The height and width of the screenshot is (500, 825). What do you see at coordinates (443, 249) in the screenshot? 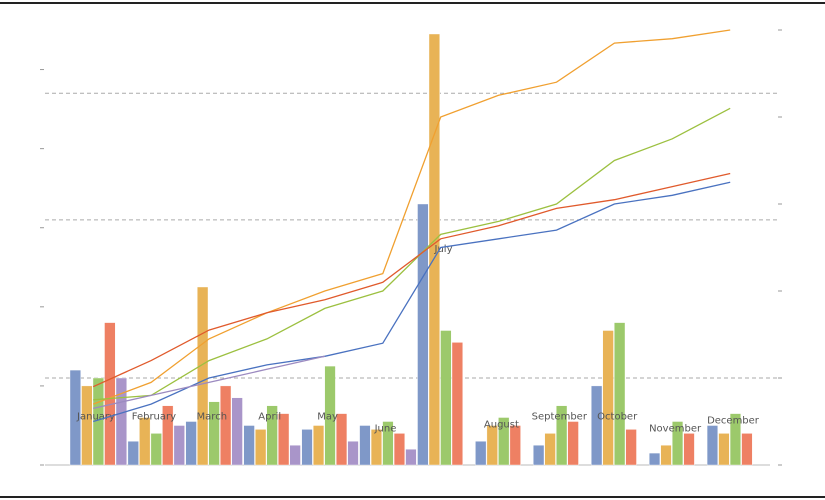
I see `month-label-july: July` at bounding box center [443, 249].